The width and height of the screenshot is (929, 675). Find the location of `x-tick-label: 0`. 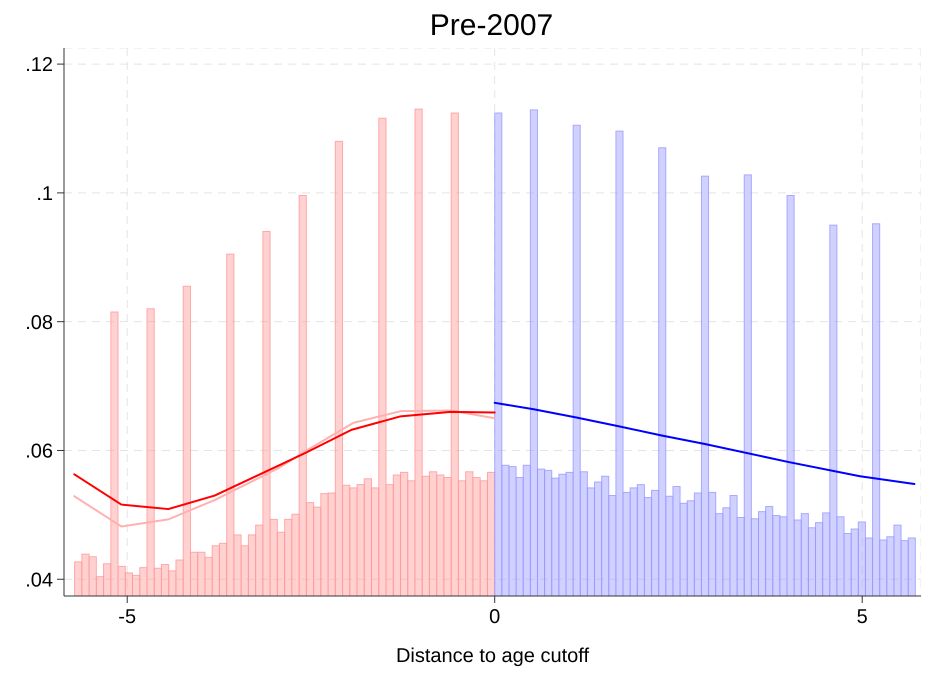

x-tick-label: 0 is located at coordinates (494, 617).